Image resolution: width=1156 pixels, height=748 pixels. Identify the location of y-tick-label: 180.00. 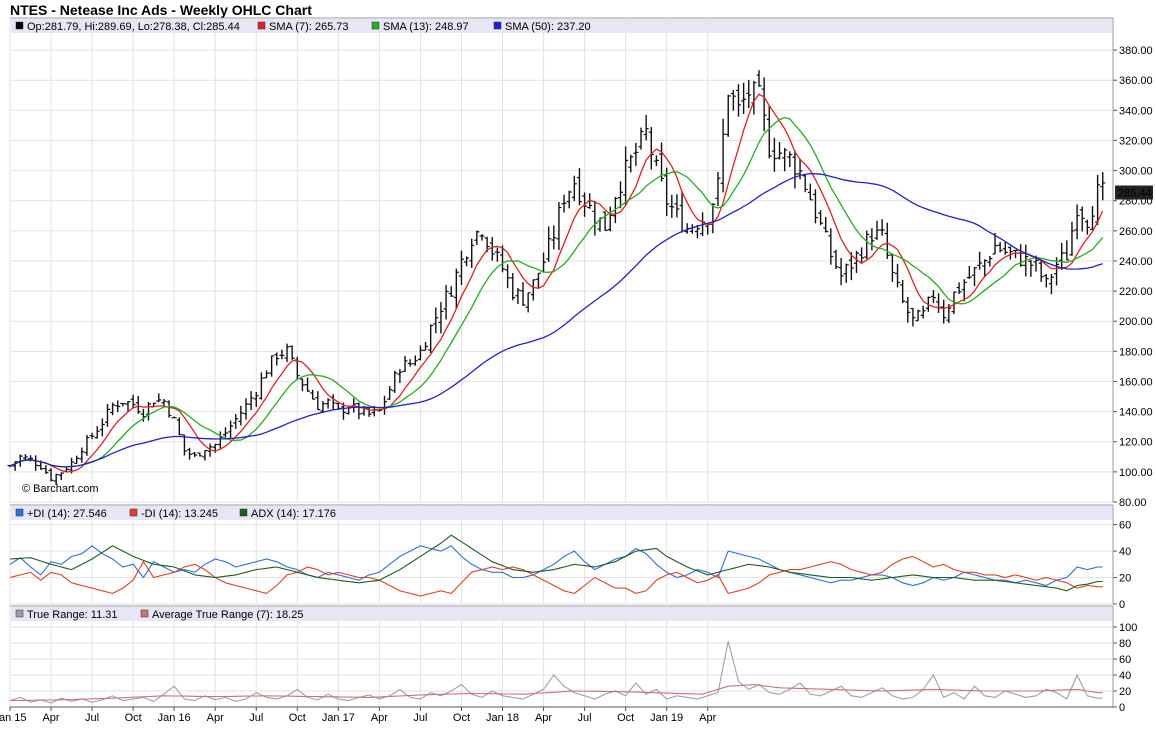
(1136, 352).